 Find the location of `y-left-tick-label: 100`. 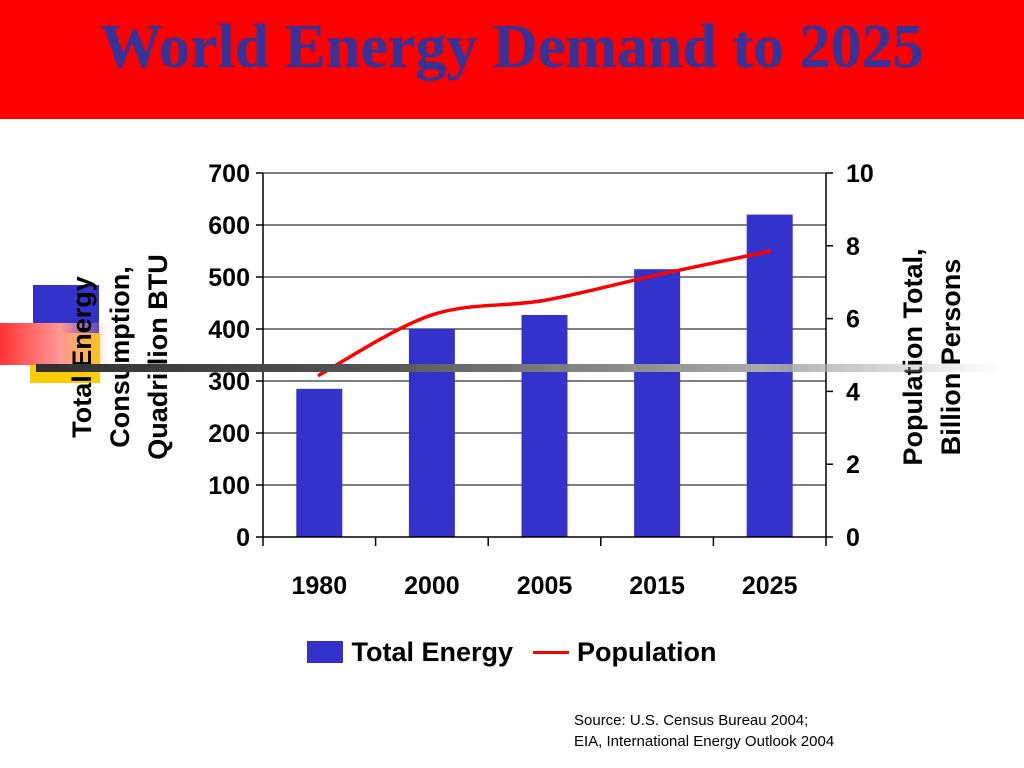

y-left-tick-label: 100 is located at coordinates (229, 486).